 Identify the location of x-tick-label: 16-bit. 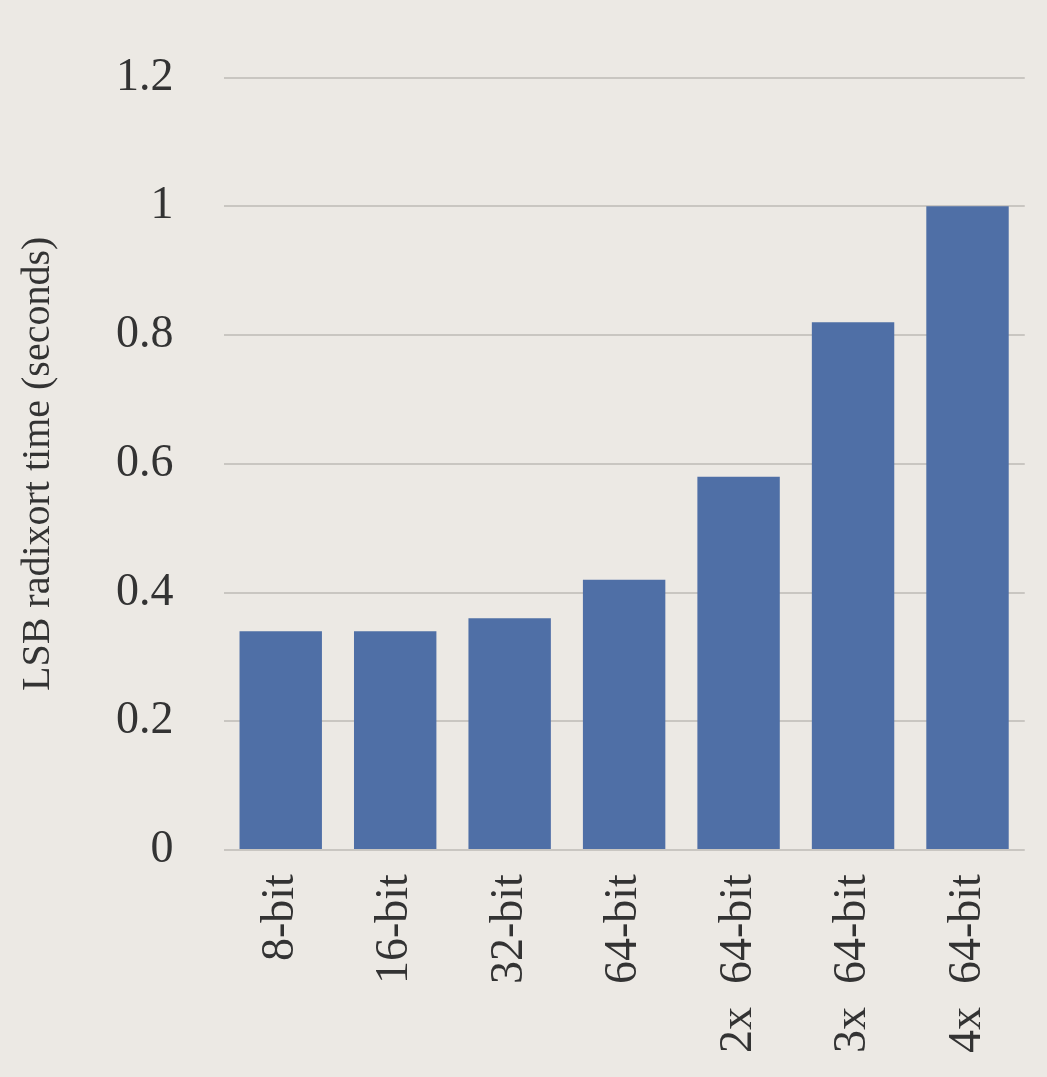
(392, 929).